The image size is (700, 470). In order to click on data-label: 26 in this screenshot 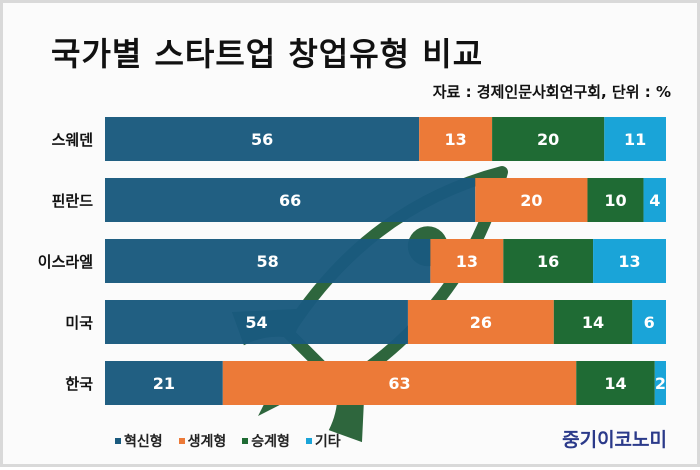, I will do `click(481, 322)`.